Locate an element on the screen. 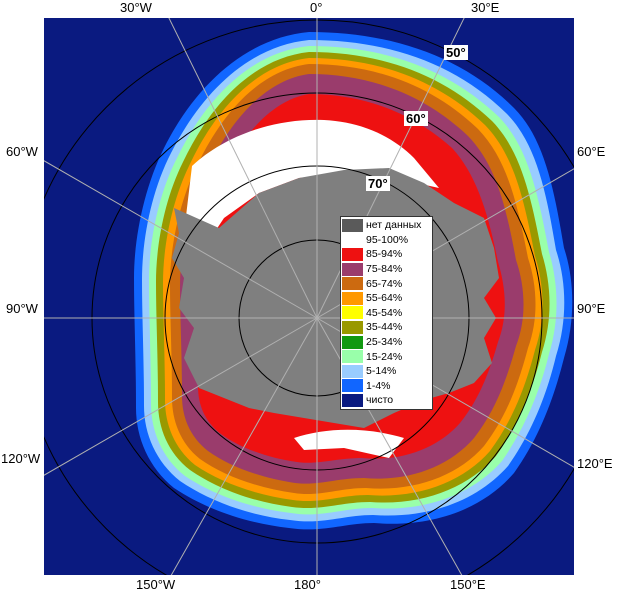 The width and height of the screenshot is (617, 594). legend-item: 55-64% is located at coordinates (387, 298).